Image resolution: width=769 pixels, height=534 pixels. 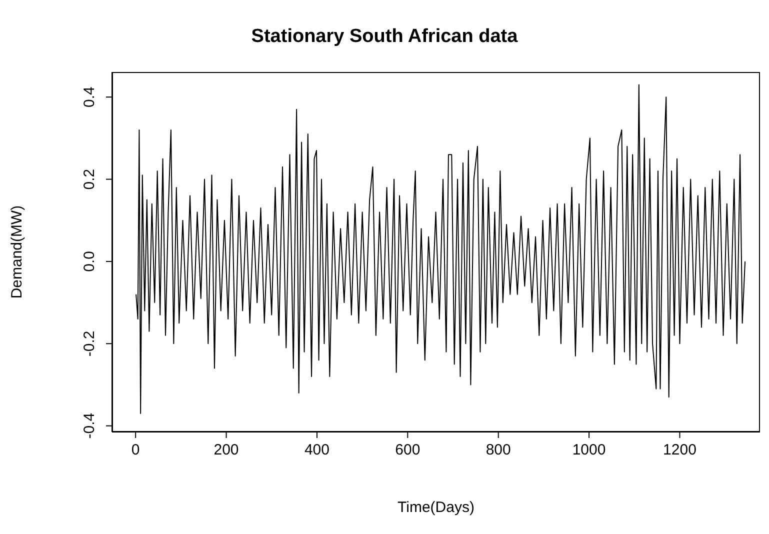 I want to click on x-tick-label: 1200, so click(x=679, y=450).